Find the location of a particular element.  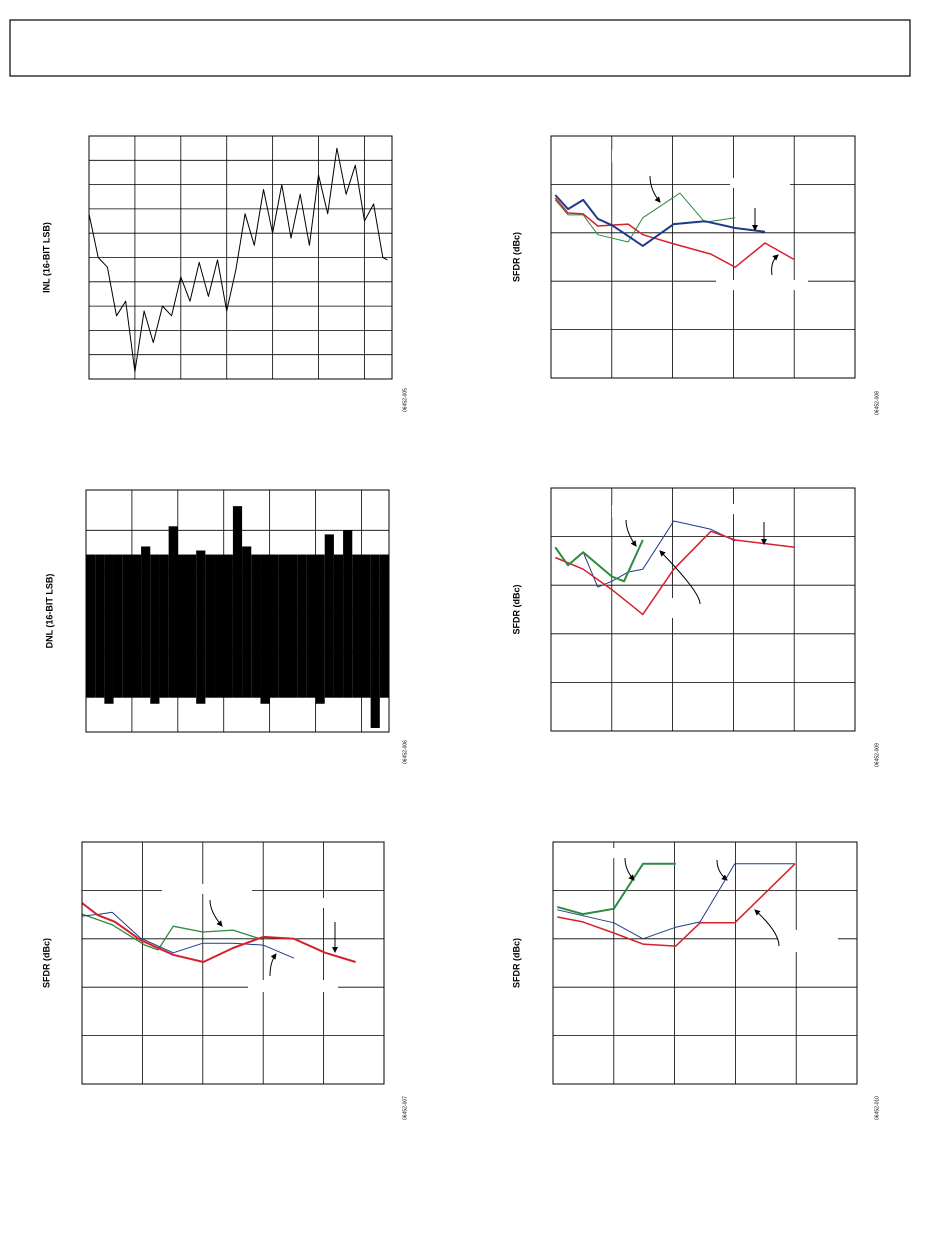

chart: INL (16-BIT LSB) 06452-005 is located at coordinates (224, 273).